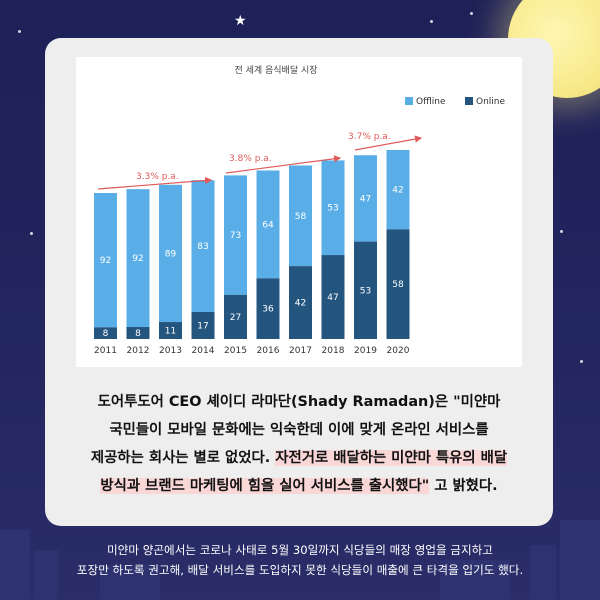  I want to click on label-offline-2013: 89, so click(171, 254).